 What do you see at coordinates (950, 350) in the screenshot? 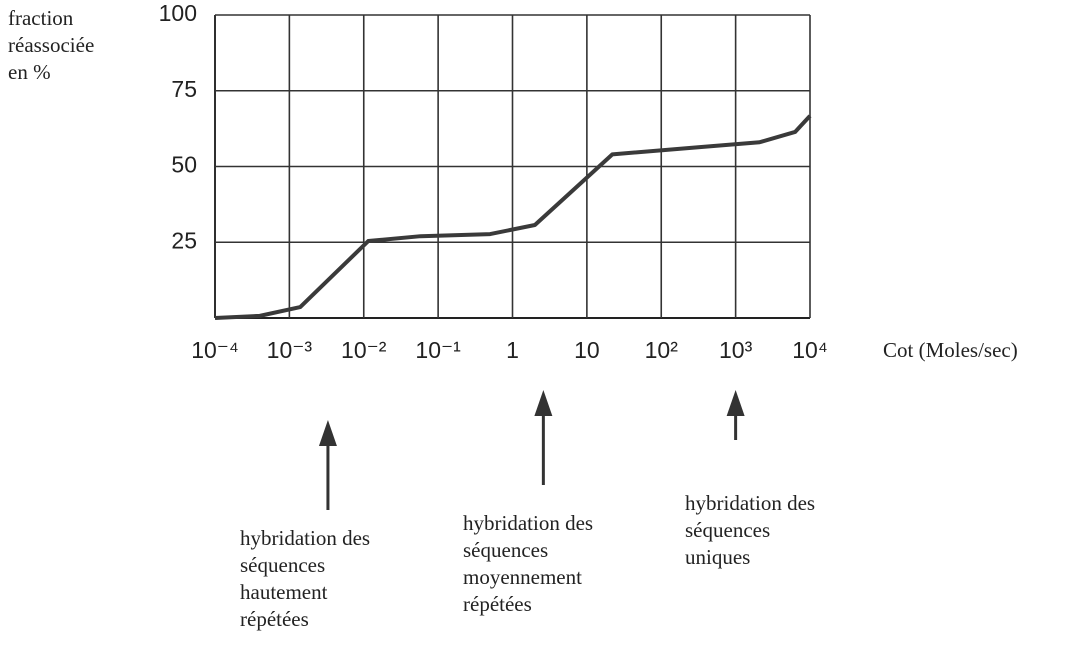
I see `x-axis-label: Cot (Moles/sec)` at bounding box center [950, 350].